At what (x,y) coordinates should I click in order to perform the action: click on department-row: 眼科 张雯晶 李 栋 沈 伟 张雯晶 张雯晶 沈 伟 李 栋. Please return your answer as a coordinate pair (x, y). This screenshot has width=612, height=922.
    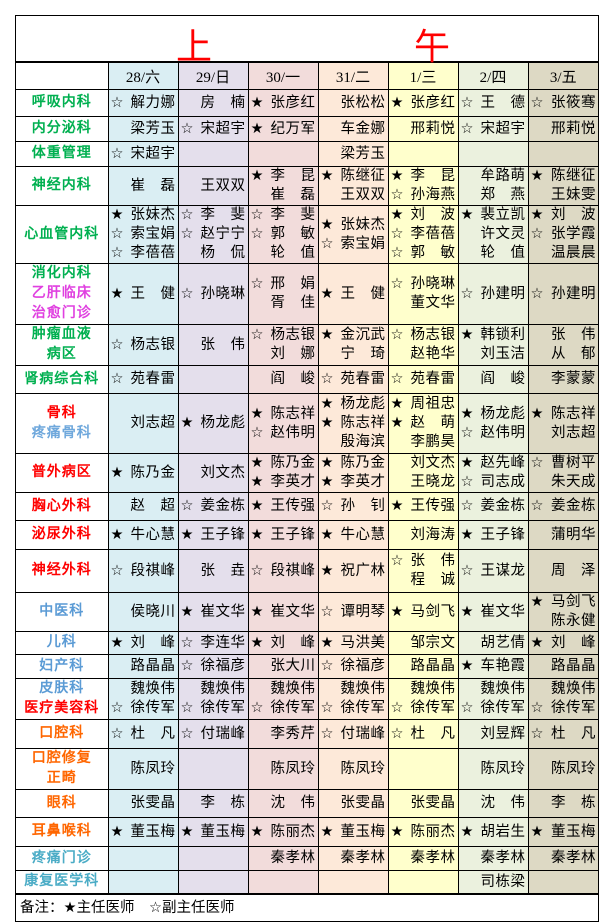
    Looking at the image, I should click on (307, 803).